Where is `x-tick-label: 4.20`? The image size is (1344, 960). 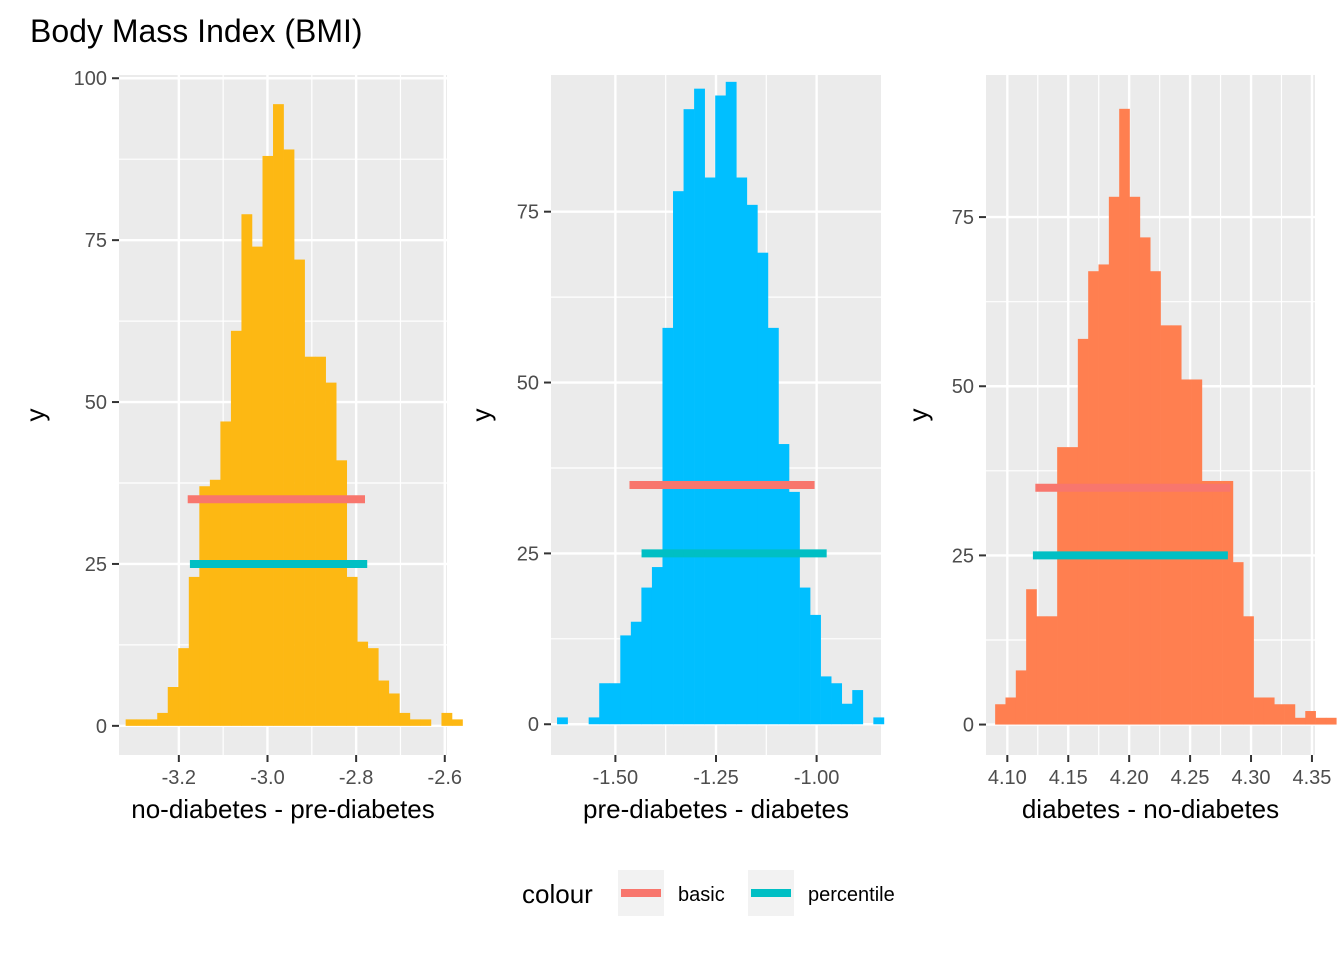
x-tick-label: 4.20 is located at coordinates (1129, 778).